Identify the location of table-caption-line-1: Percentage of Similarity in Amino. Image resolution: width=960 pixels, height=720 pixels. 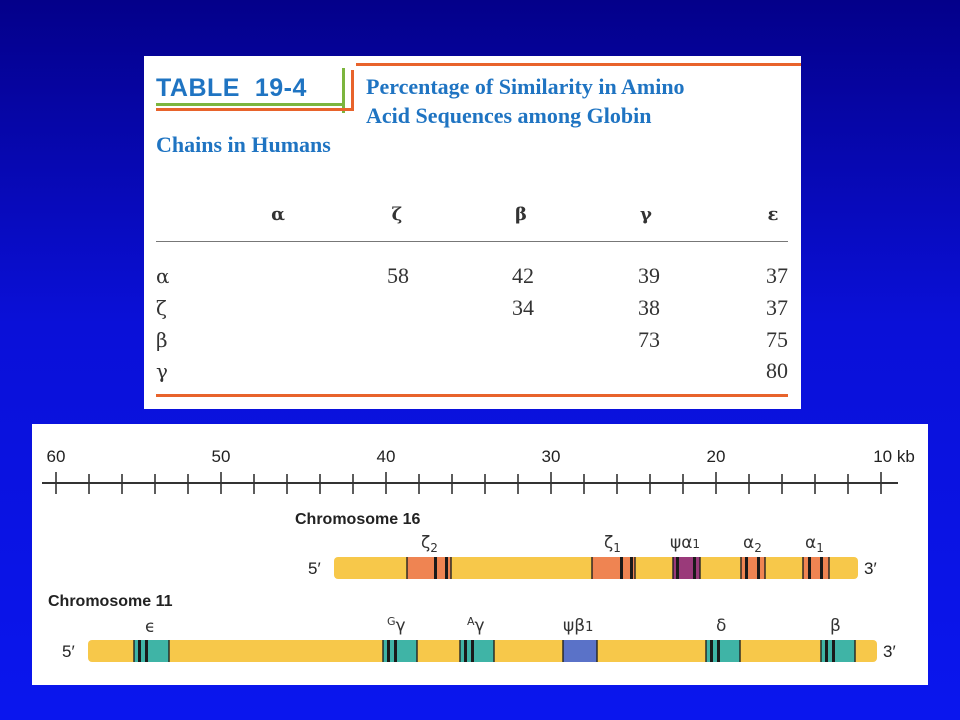
(525, 86).